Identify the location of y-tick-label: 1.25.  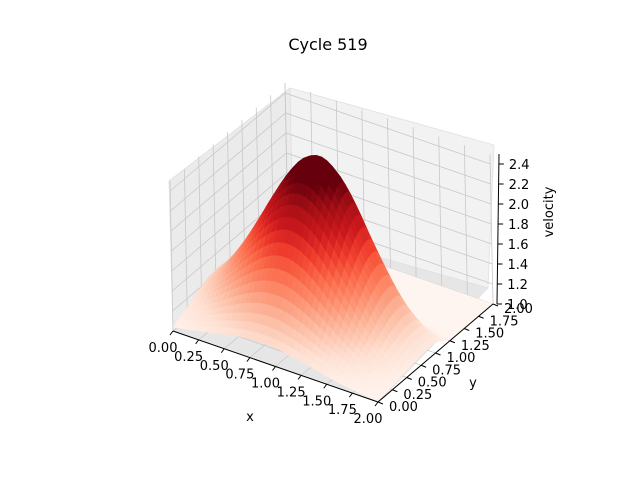
(475, 346).